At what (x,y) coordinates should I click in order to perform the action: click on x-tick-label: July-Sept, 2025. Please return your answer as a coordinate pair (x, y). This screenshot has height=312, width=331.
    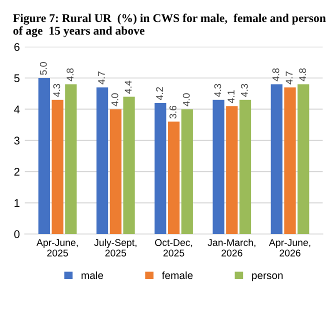
    Looking at the image, I should click on (115, 247).